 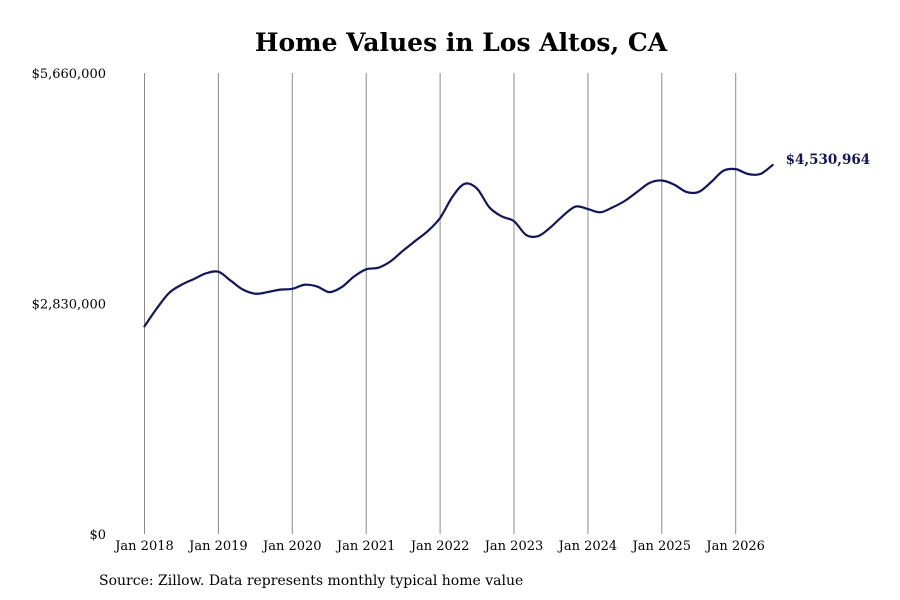 I want to click on x-tick-label: Jan 2018, so click(x=143, y=546).